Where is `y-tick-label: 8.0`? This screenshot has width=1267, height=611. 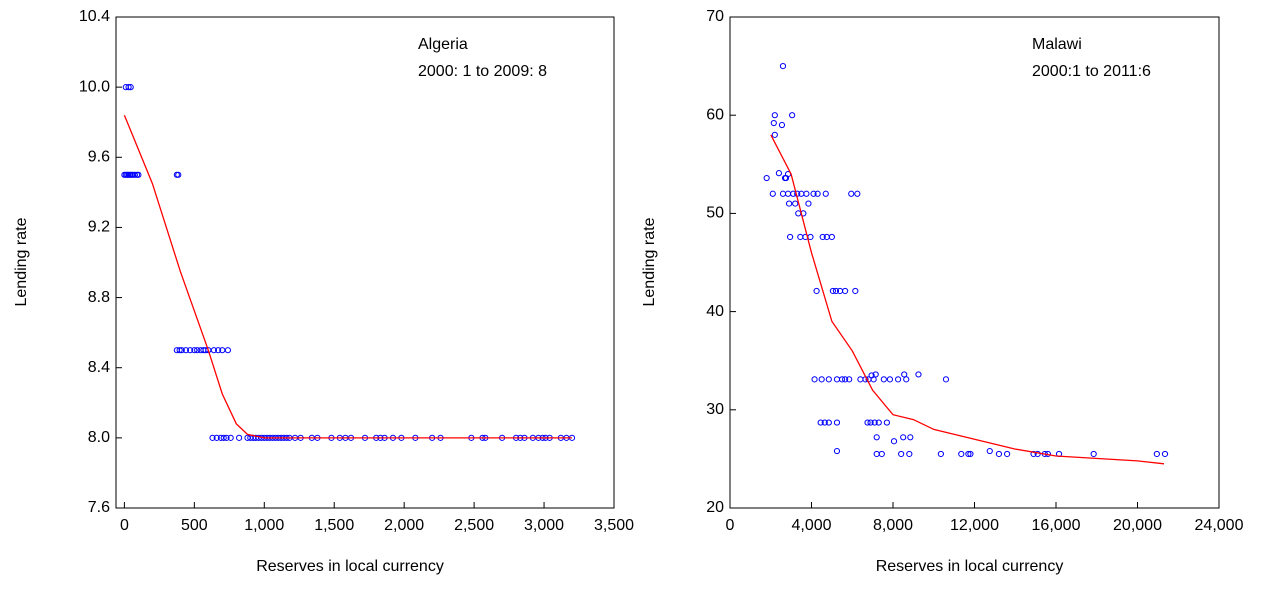 y-tick-label: 8.0 is located at coordinates (99, 437).